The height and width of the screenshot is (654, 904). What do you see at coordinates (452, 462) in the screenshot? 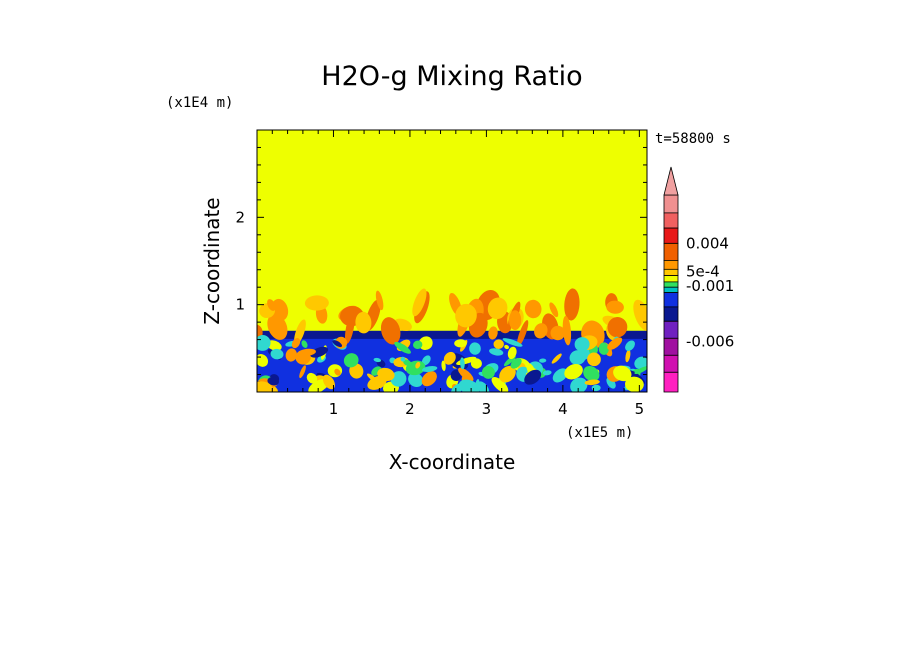
I see `x-axis-label: X-coordinate` at bounding box center [452, 462].